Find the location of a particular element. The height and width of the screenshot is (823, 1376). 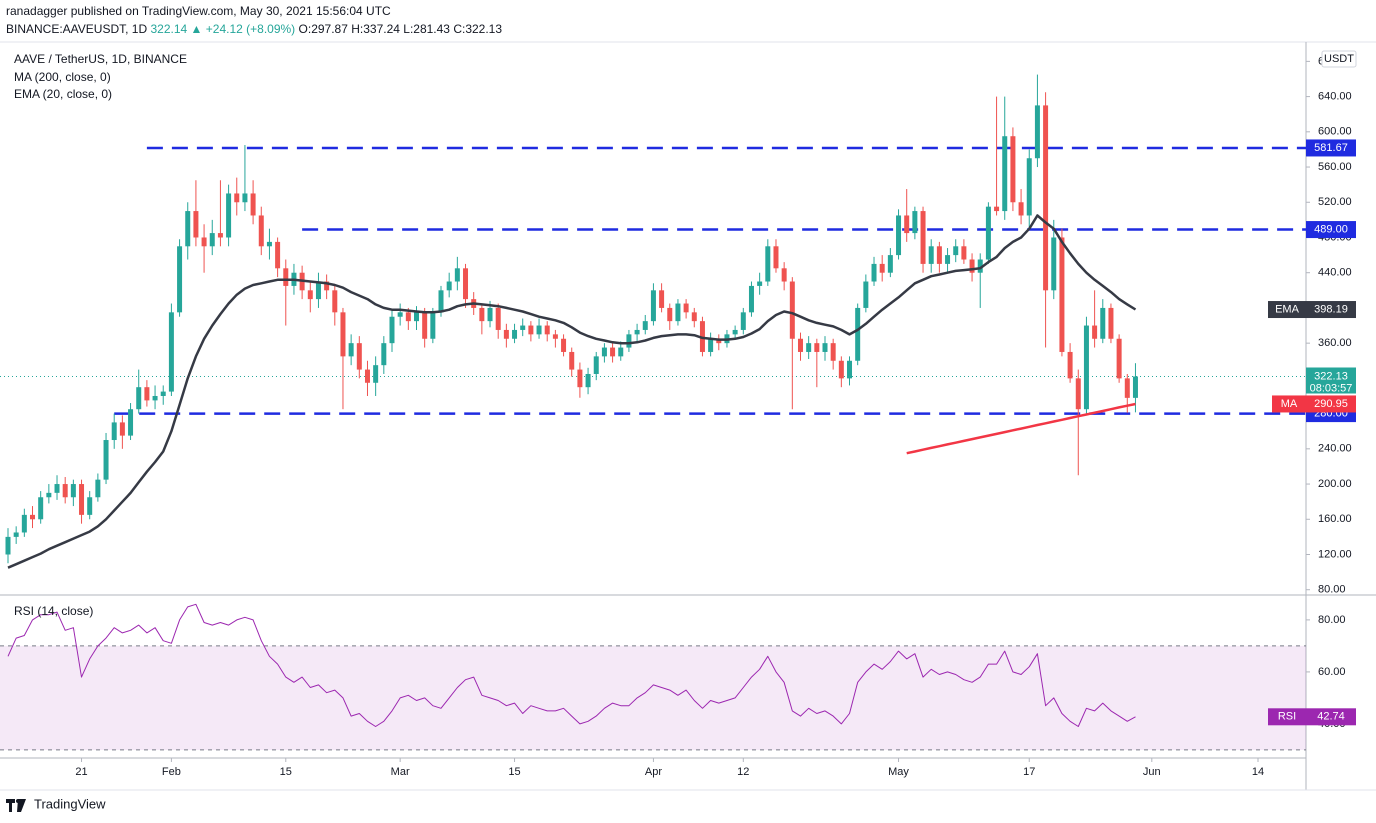

y-tick-label: 120.00 is located at coordinates (1335, 554).